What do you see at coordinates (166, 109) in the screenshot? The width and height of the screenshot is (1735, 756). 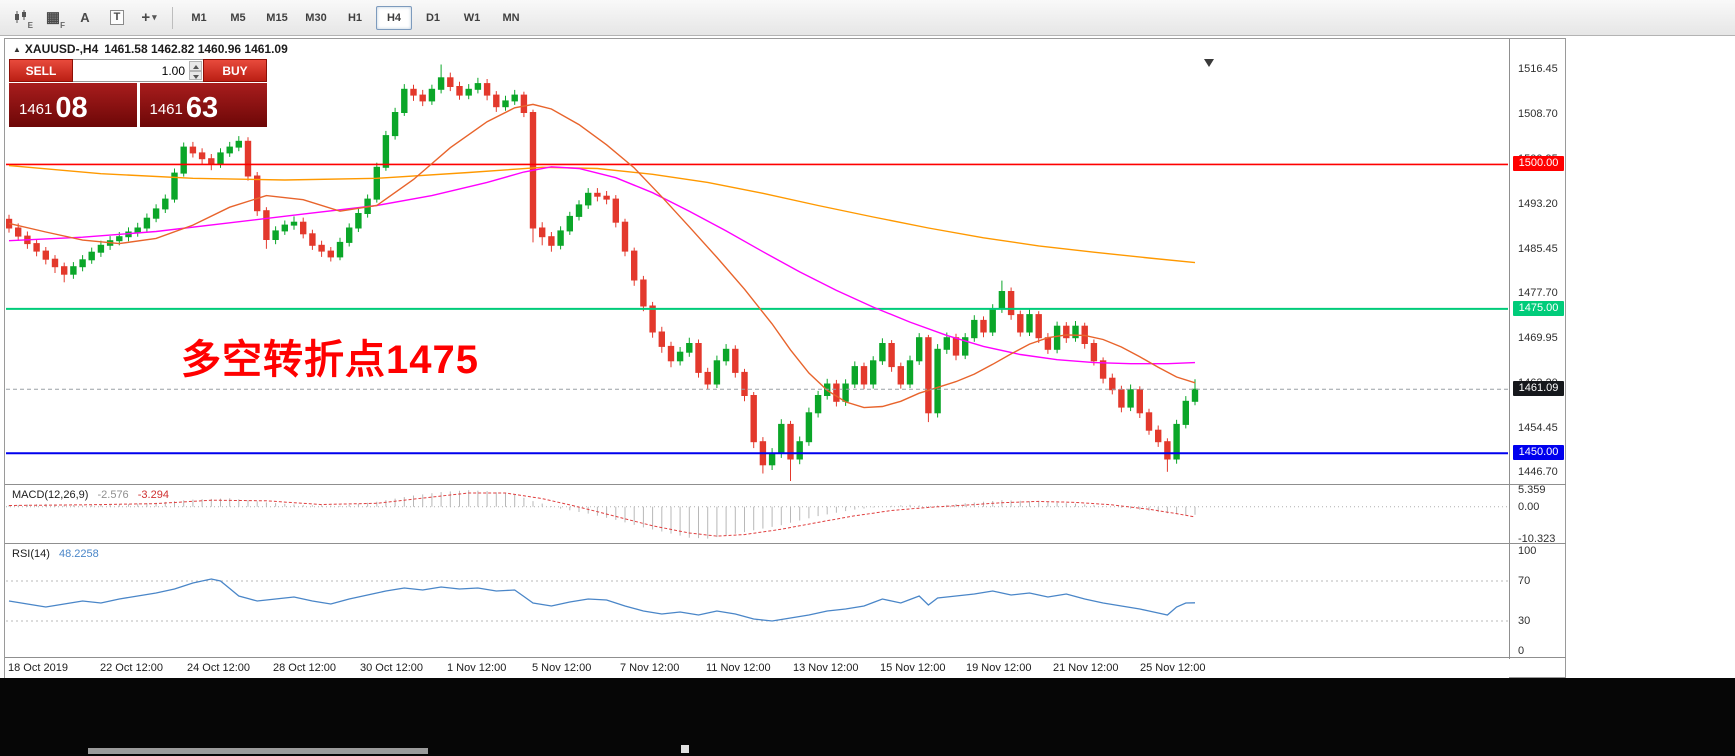 I see `ask-price-base: 1461` at bounding box center [166, 109].